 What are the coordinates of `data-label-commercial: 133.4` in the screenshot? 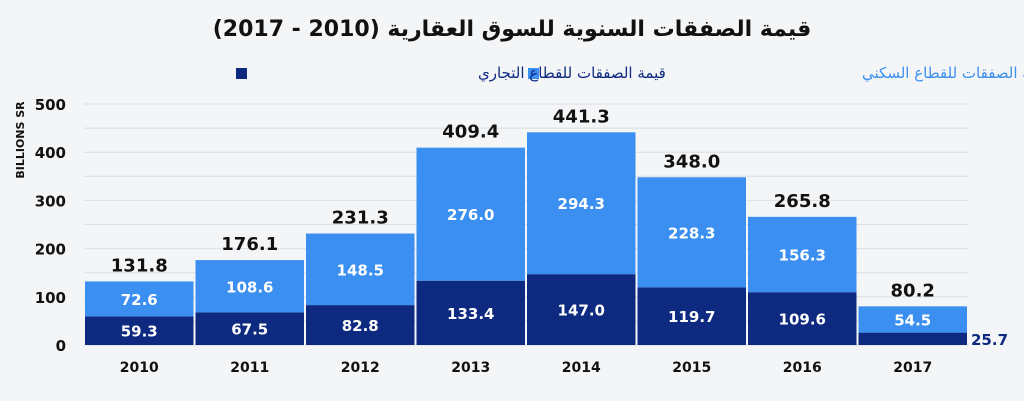 It's located at (470, 314).